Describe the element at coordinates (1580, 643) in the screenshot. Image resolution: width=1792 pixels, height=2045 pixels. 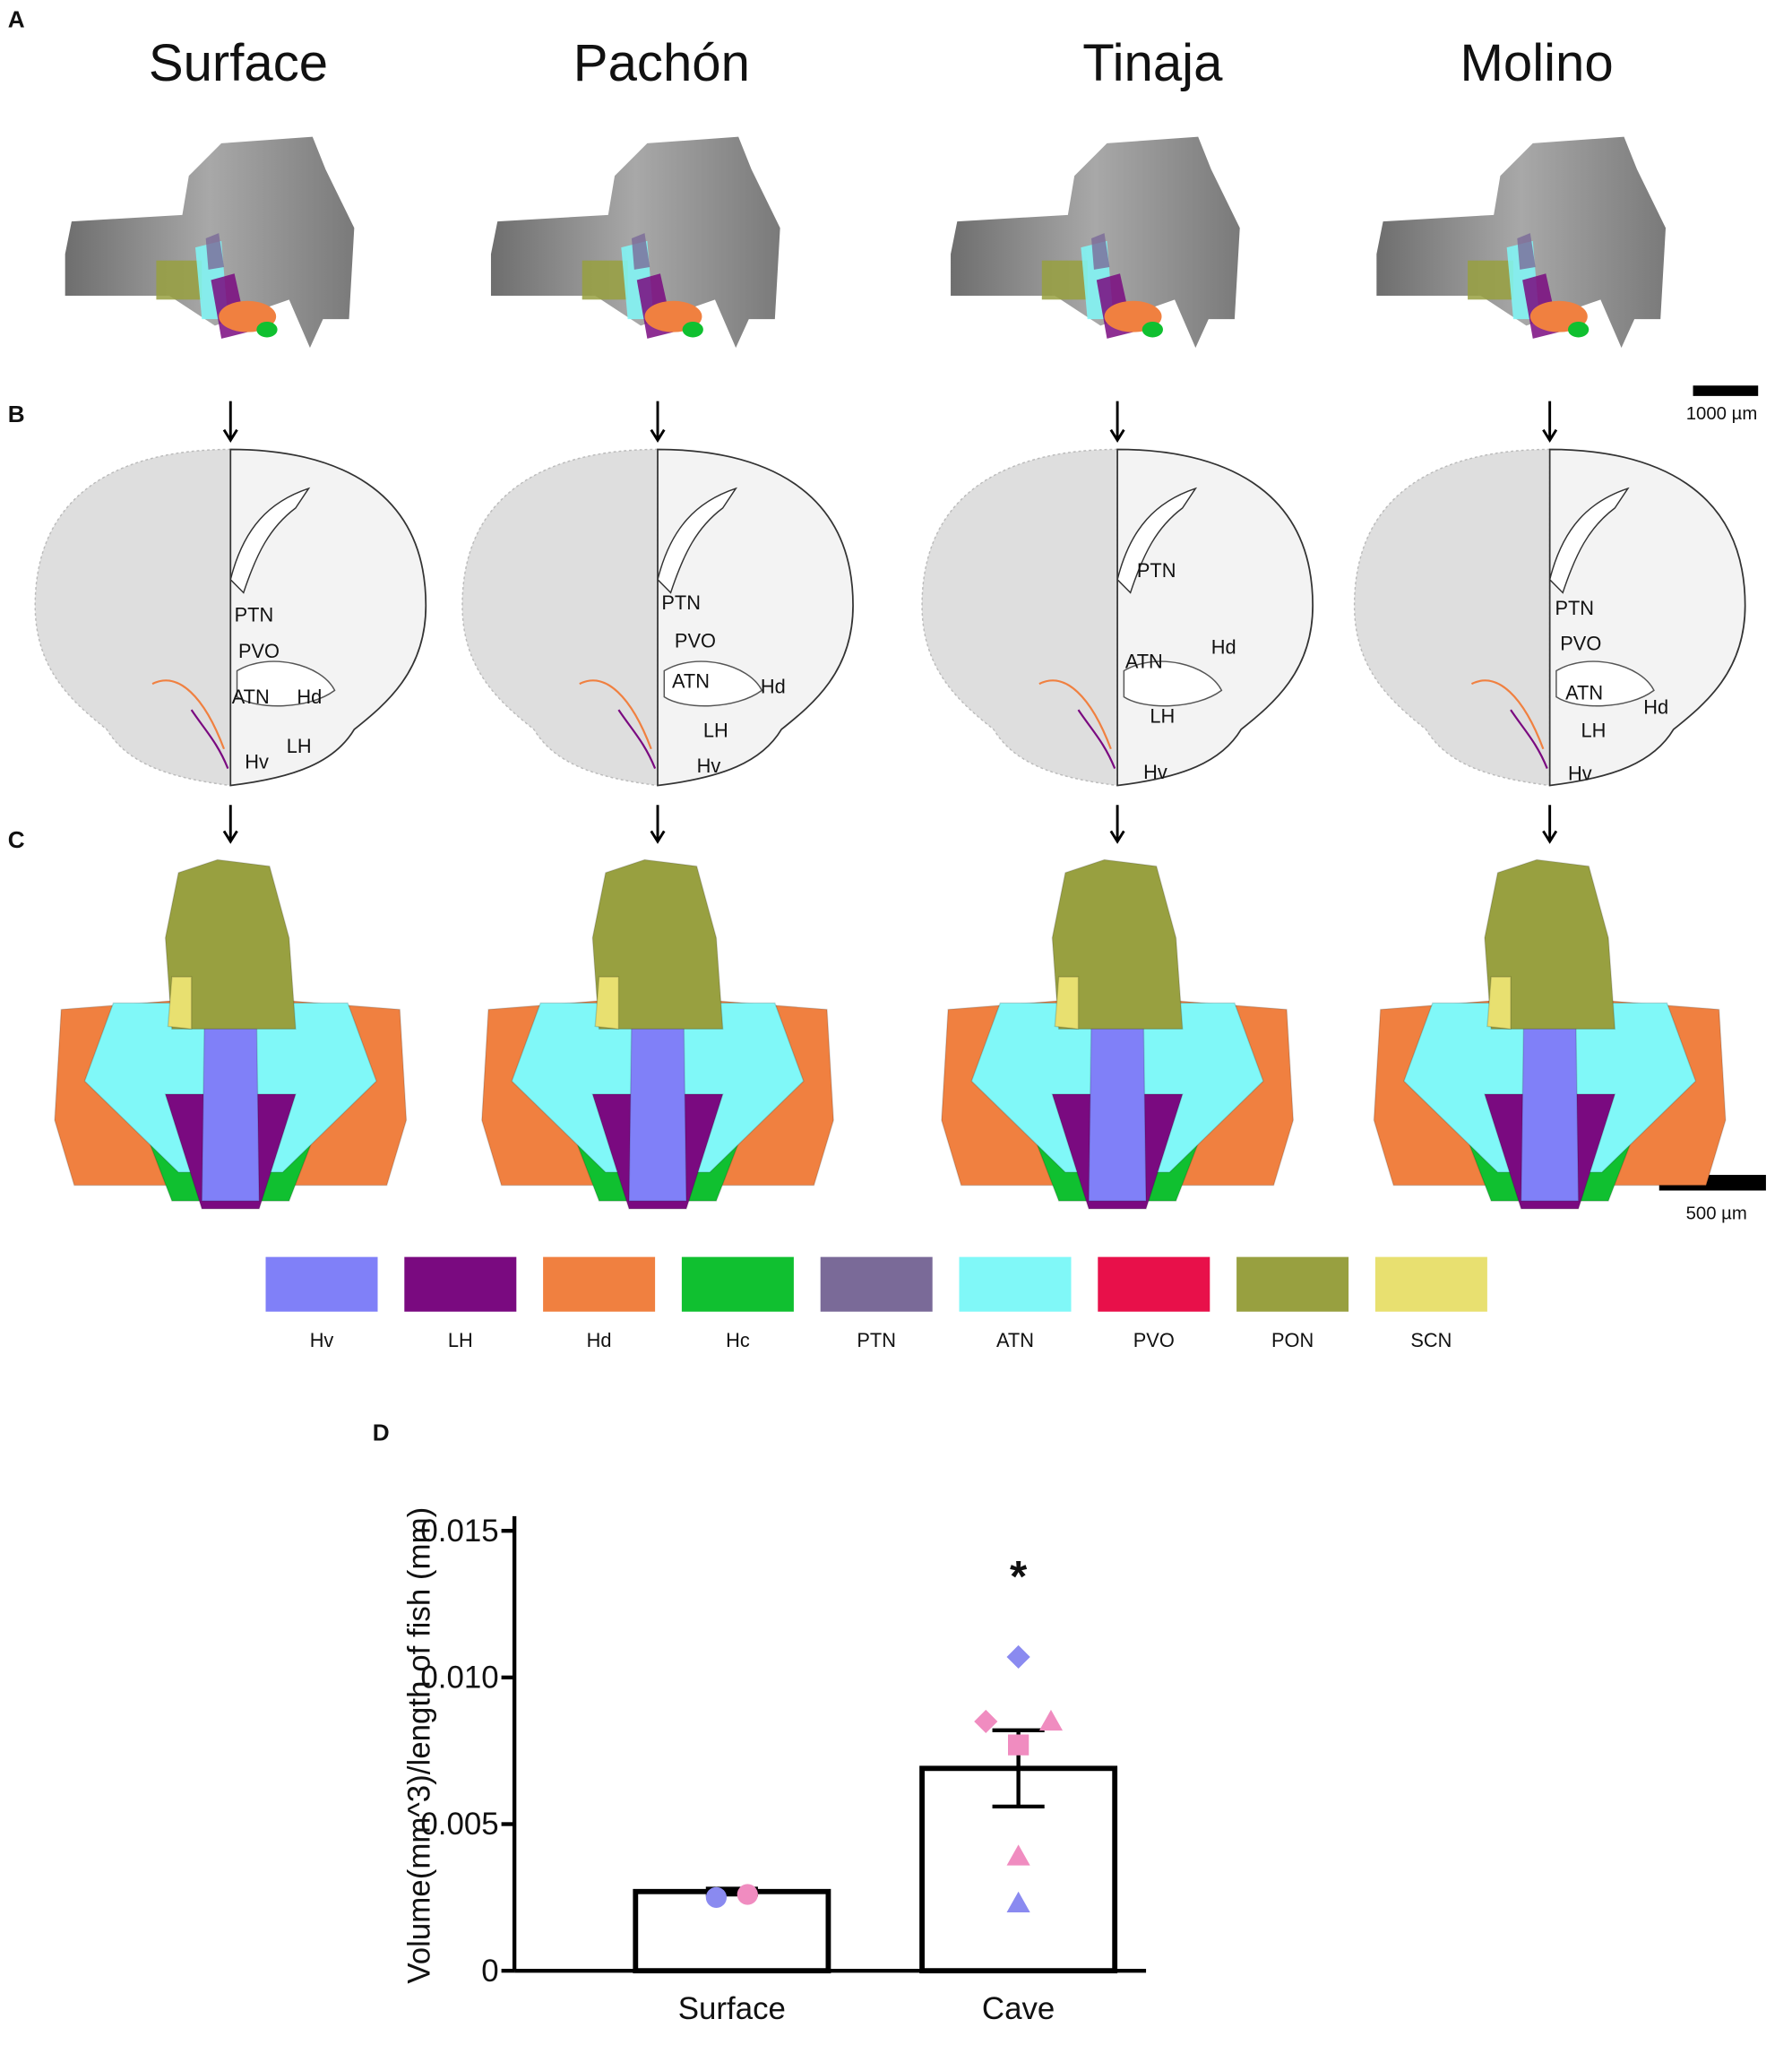
I see `region-label: PVO` at that location.